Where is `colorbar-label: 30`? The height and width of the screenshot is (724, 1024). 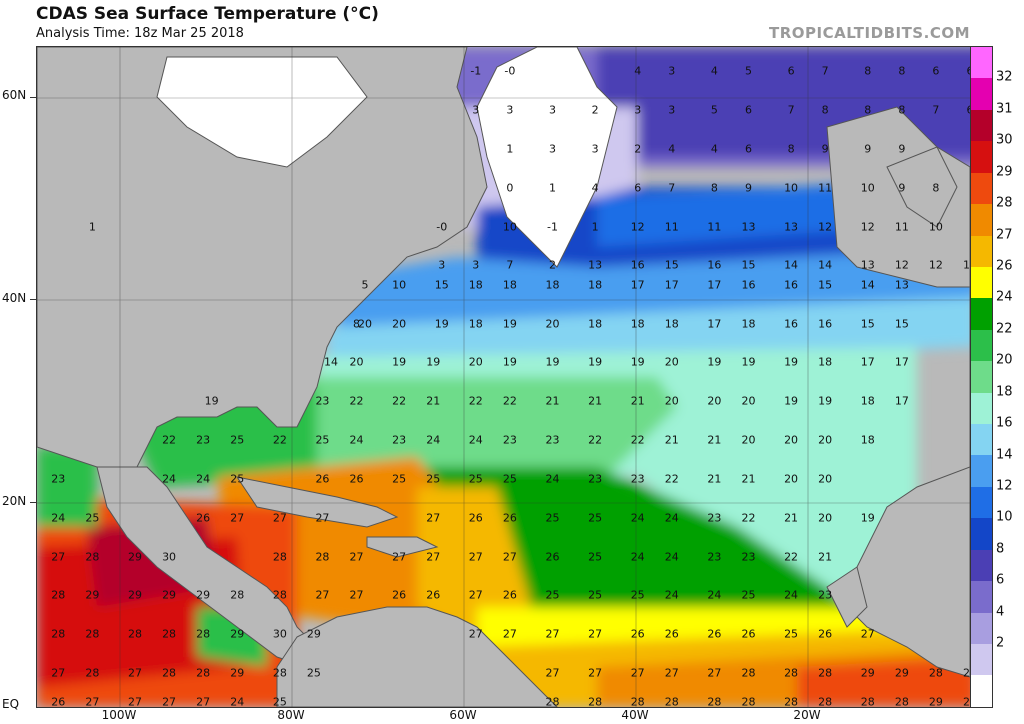
colorbar-label: 30 is located at coordinates (1004, 140).